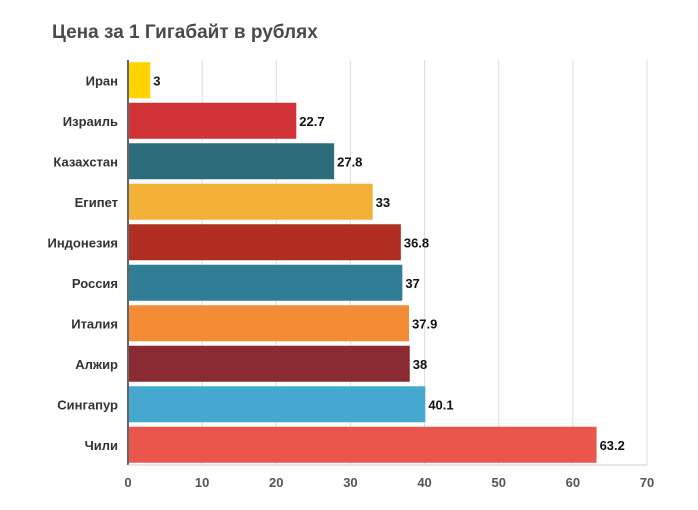 The height and width of the screenshot is (510, 698). Describe the element at coordinates (424, 323) in the screenshot. I see `value-label: 37.9` at that location.